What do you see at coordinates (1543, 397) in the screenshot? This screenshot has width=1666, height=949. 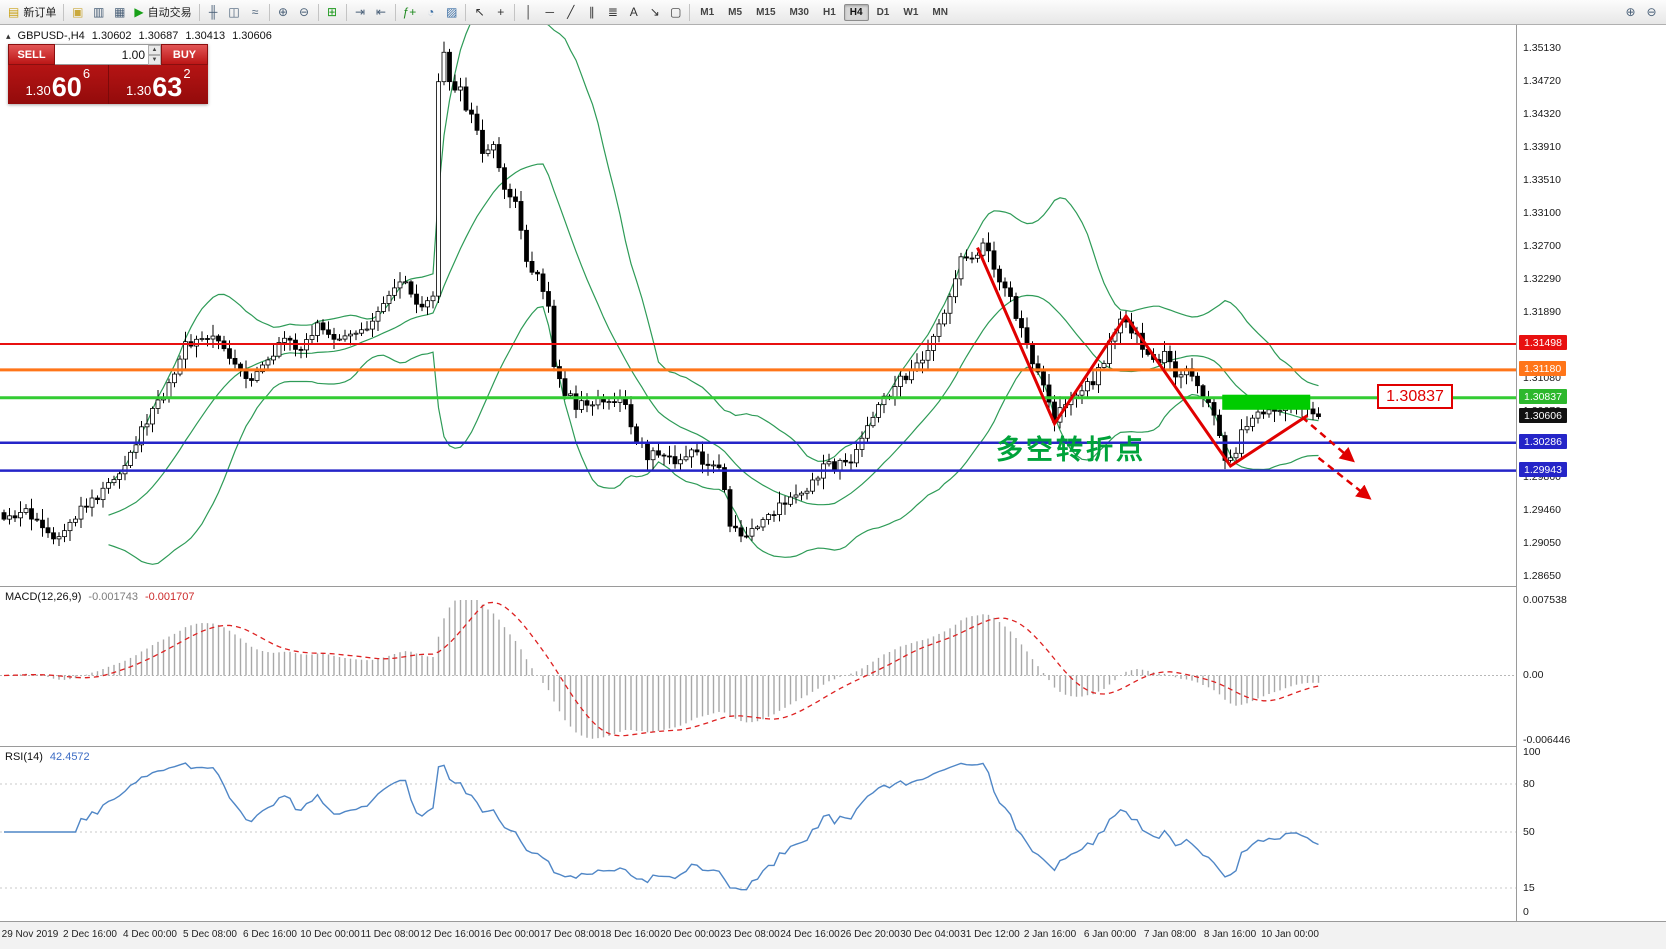 I see `price-axis-badge: 1.30837` at bounding box center [1543, 397].